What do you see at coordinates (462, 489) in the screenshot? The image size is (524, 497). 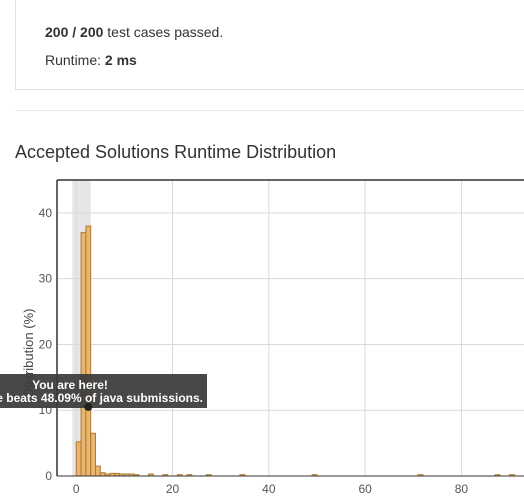 I see `x-tick-label: 80` at bounding box center [462, 489].